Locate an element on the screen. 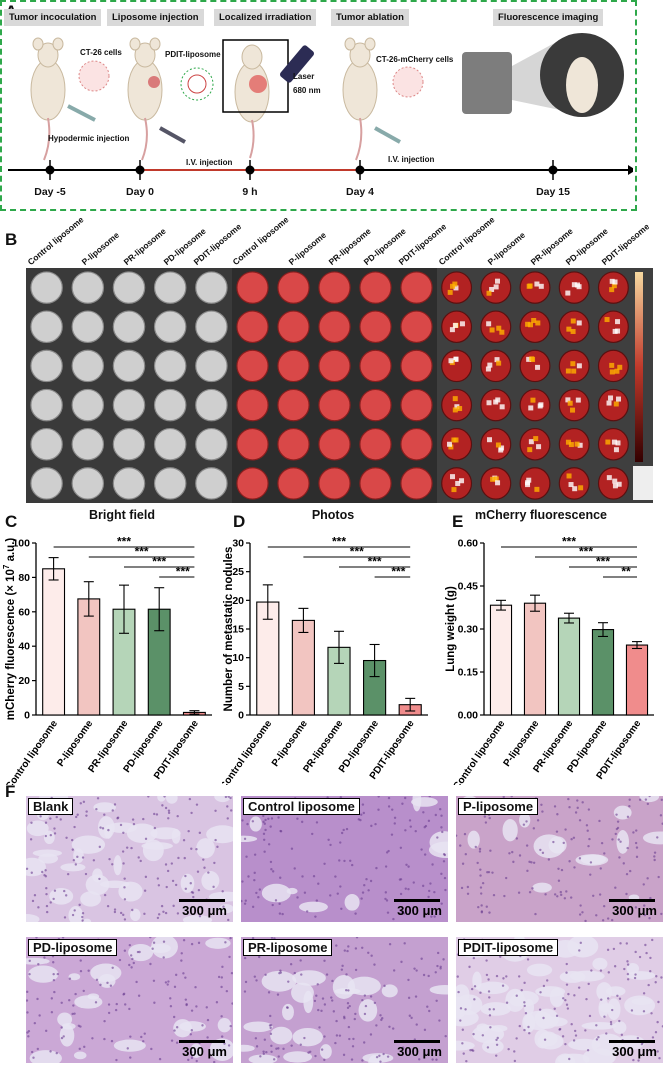  histology-label: PD-liposome is located at coordinates (73, 947).